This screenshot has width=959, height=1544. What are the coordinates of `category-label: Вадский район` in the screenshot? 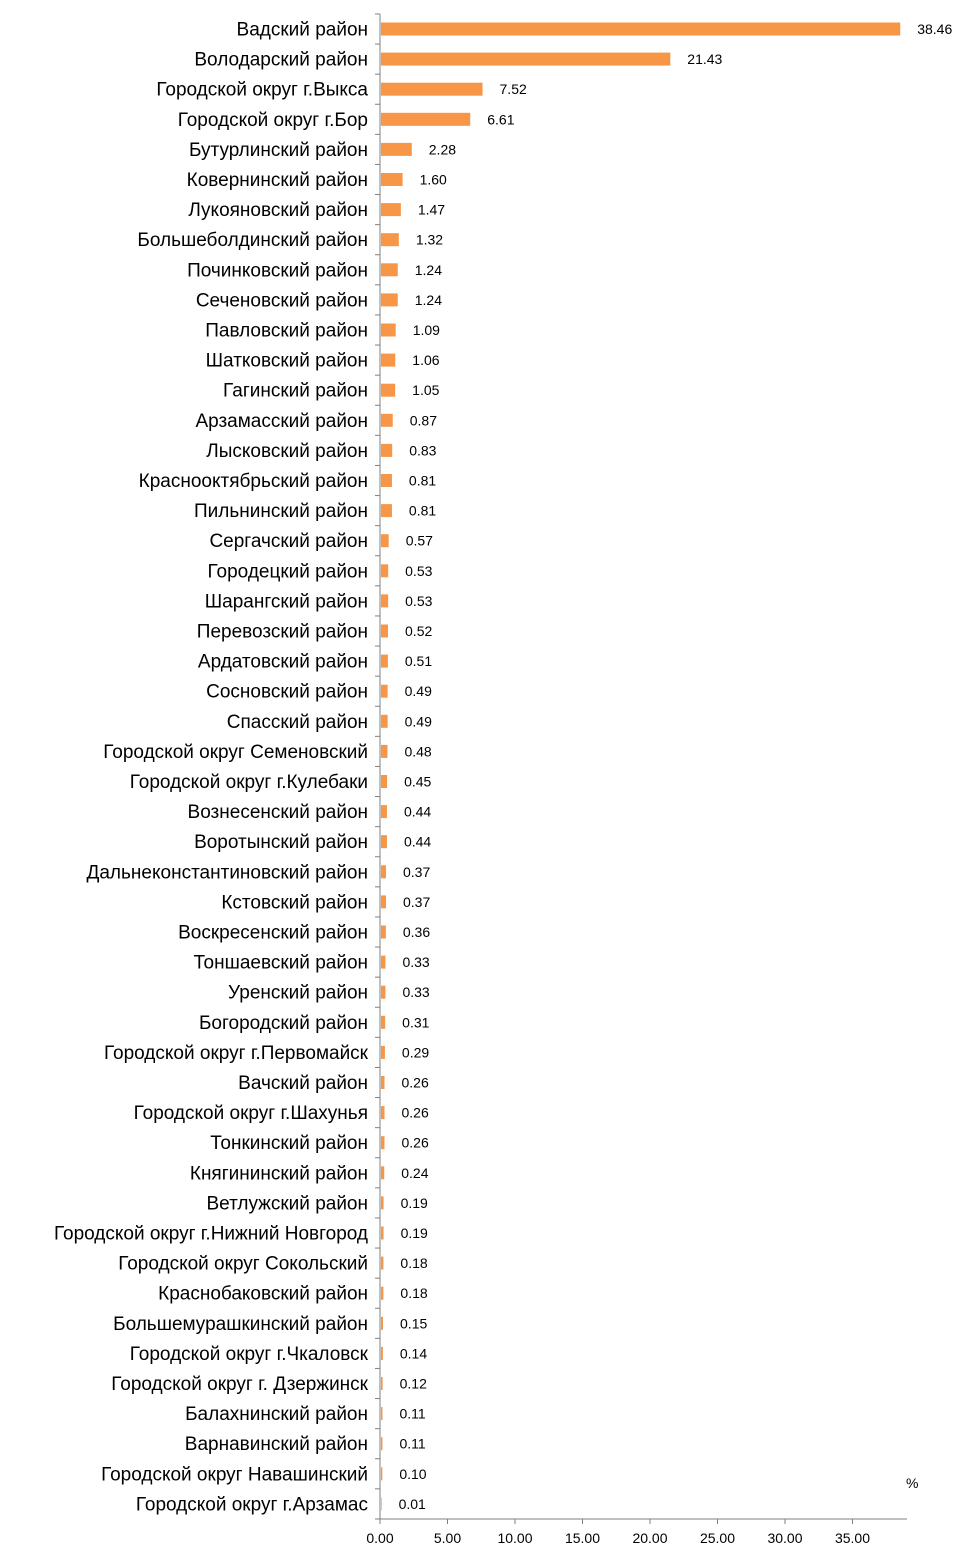 It's located at (302, 30).